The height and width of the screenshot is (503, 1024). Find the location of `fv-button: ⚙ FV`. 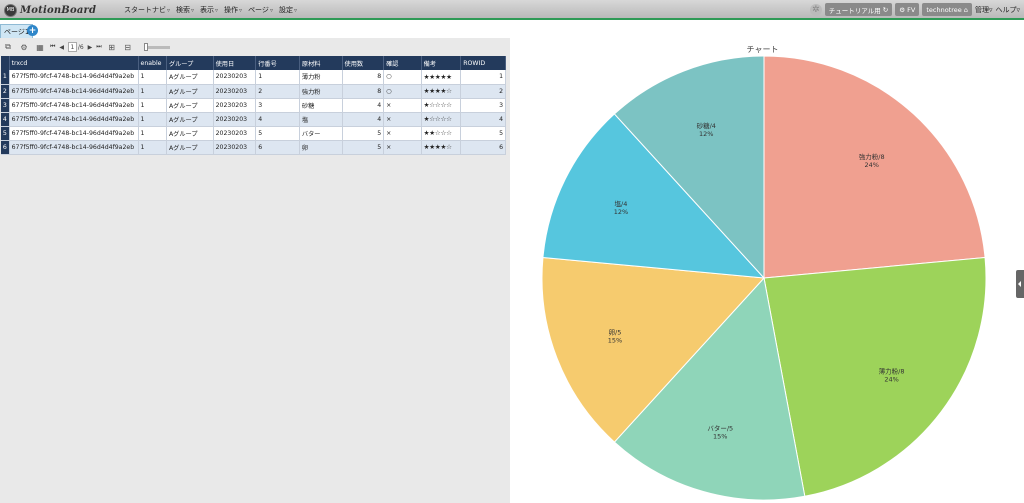

fv-button: ⚙ FV is located at coordinates (907, 9).